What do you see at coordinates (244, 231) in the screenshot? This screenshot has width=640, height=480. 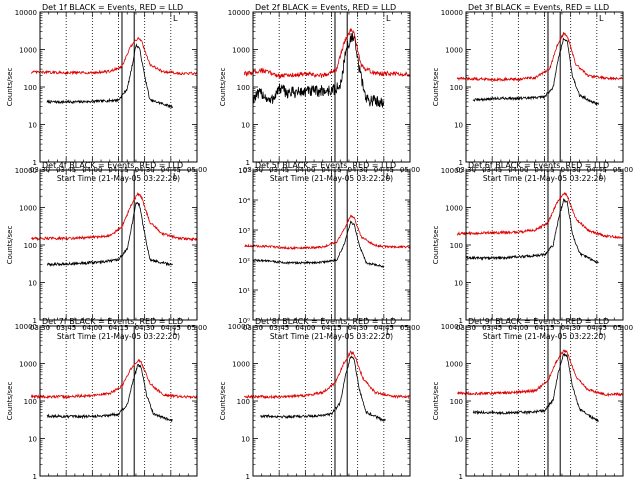 I see `y-tick-label: 10³` at bounding box center [244, 231].